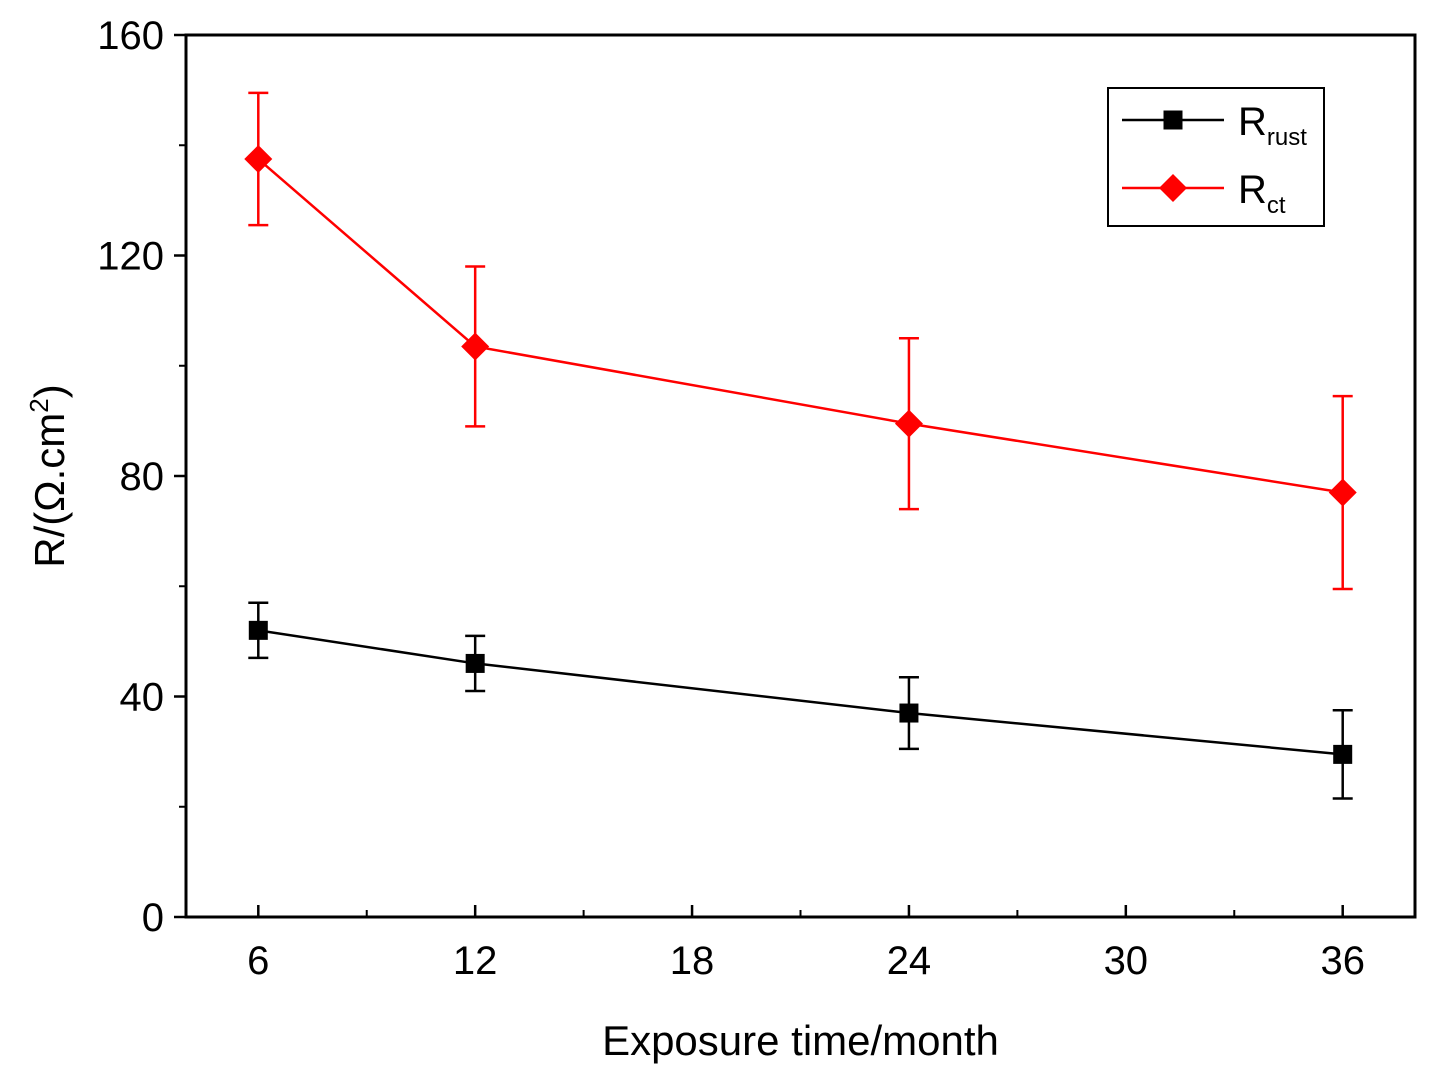  What do you see at coordinates (1214, 125) in the screenshot?
I see `legend-item-rrust: Rrust` at bounding box center [1214, 125].